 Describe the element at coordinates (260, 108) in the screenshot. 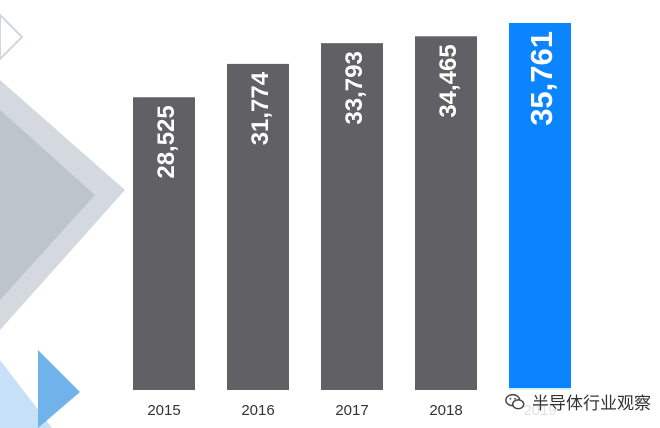

I see `bar-value-label-2016: 31,774` at that location.